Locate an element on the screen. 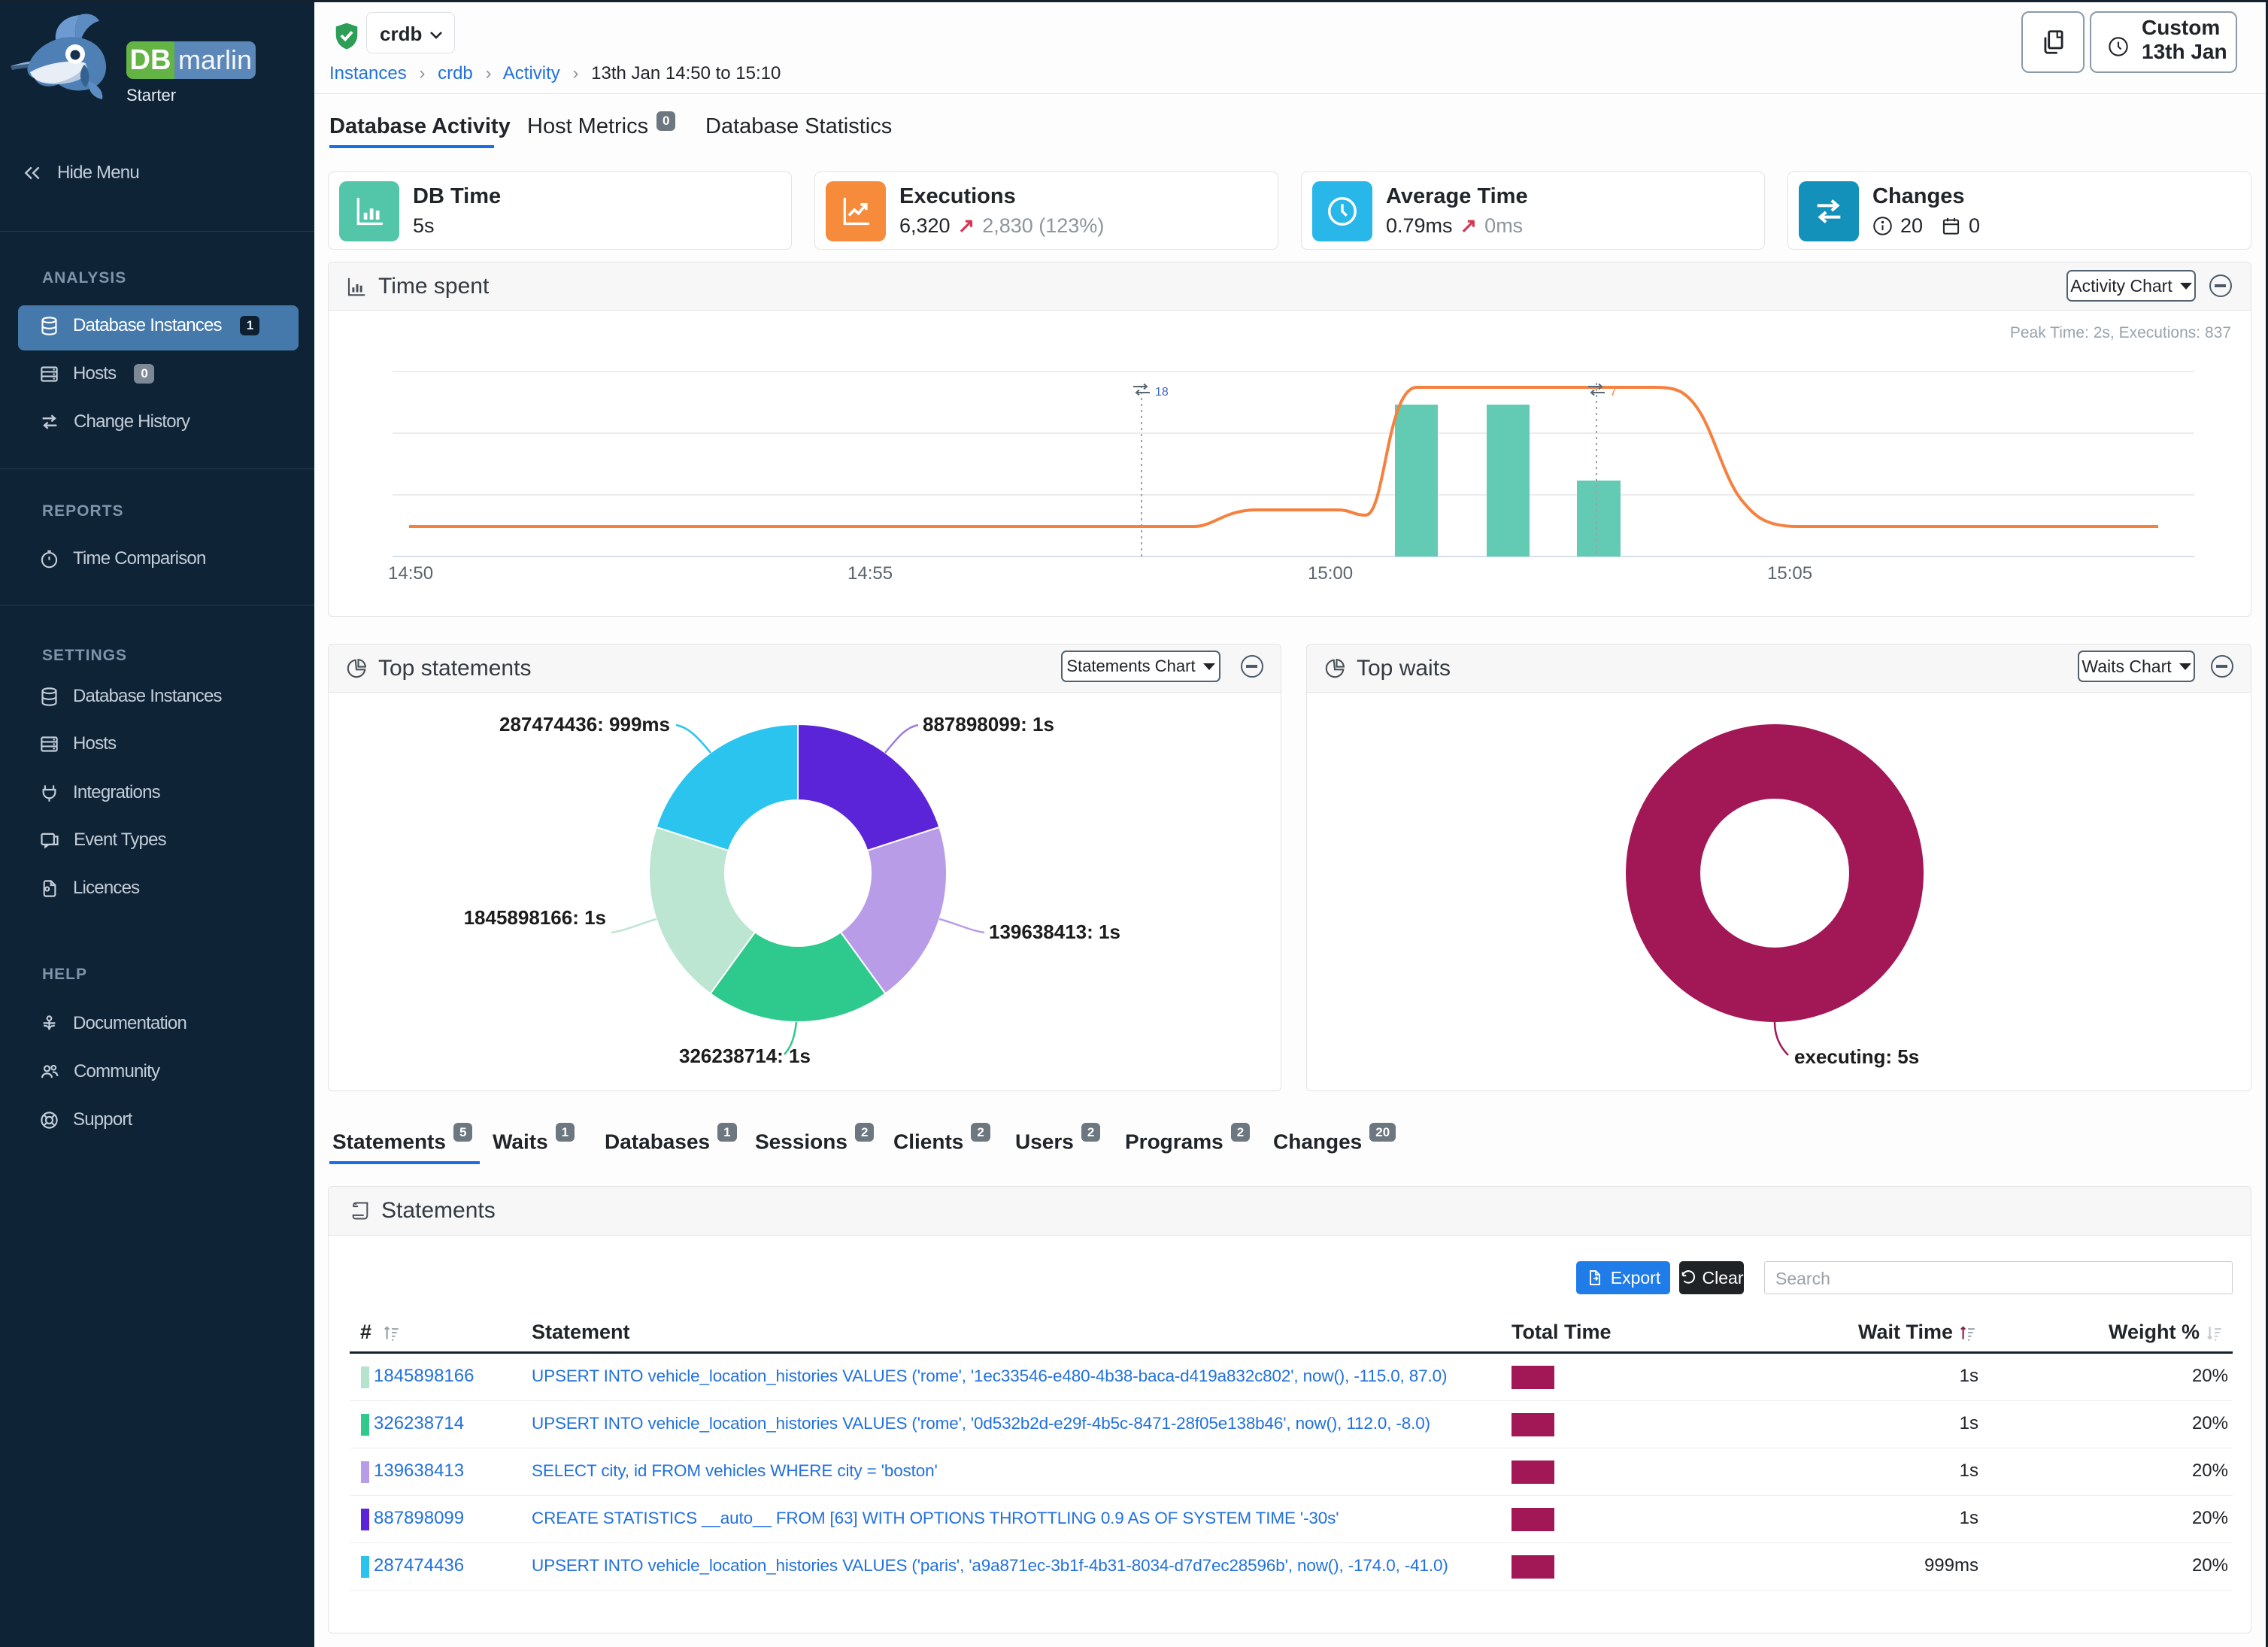  svg-text: 7 is located at coordinates (1613, 392).